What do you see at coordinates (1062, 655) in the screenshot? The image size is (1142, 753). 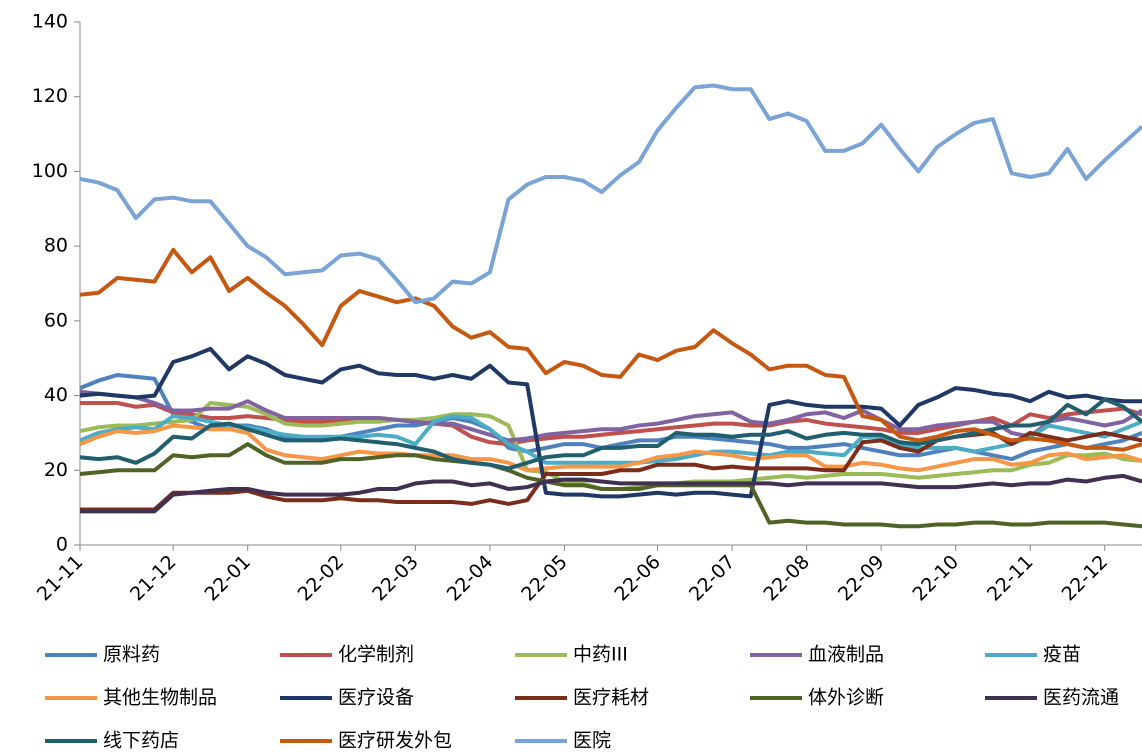 I see `legend-label: 疫苗` at bounding box center [1062, 655].